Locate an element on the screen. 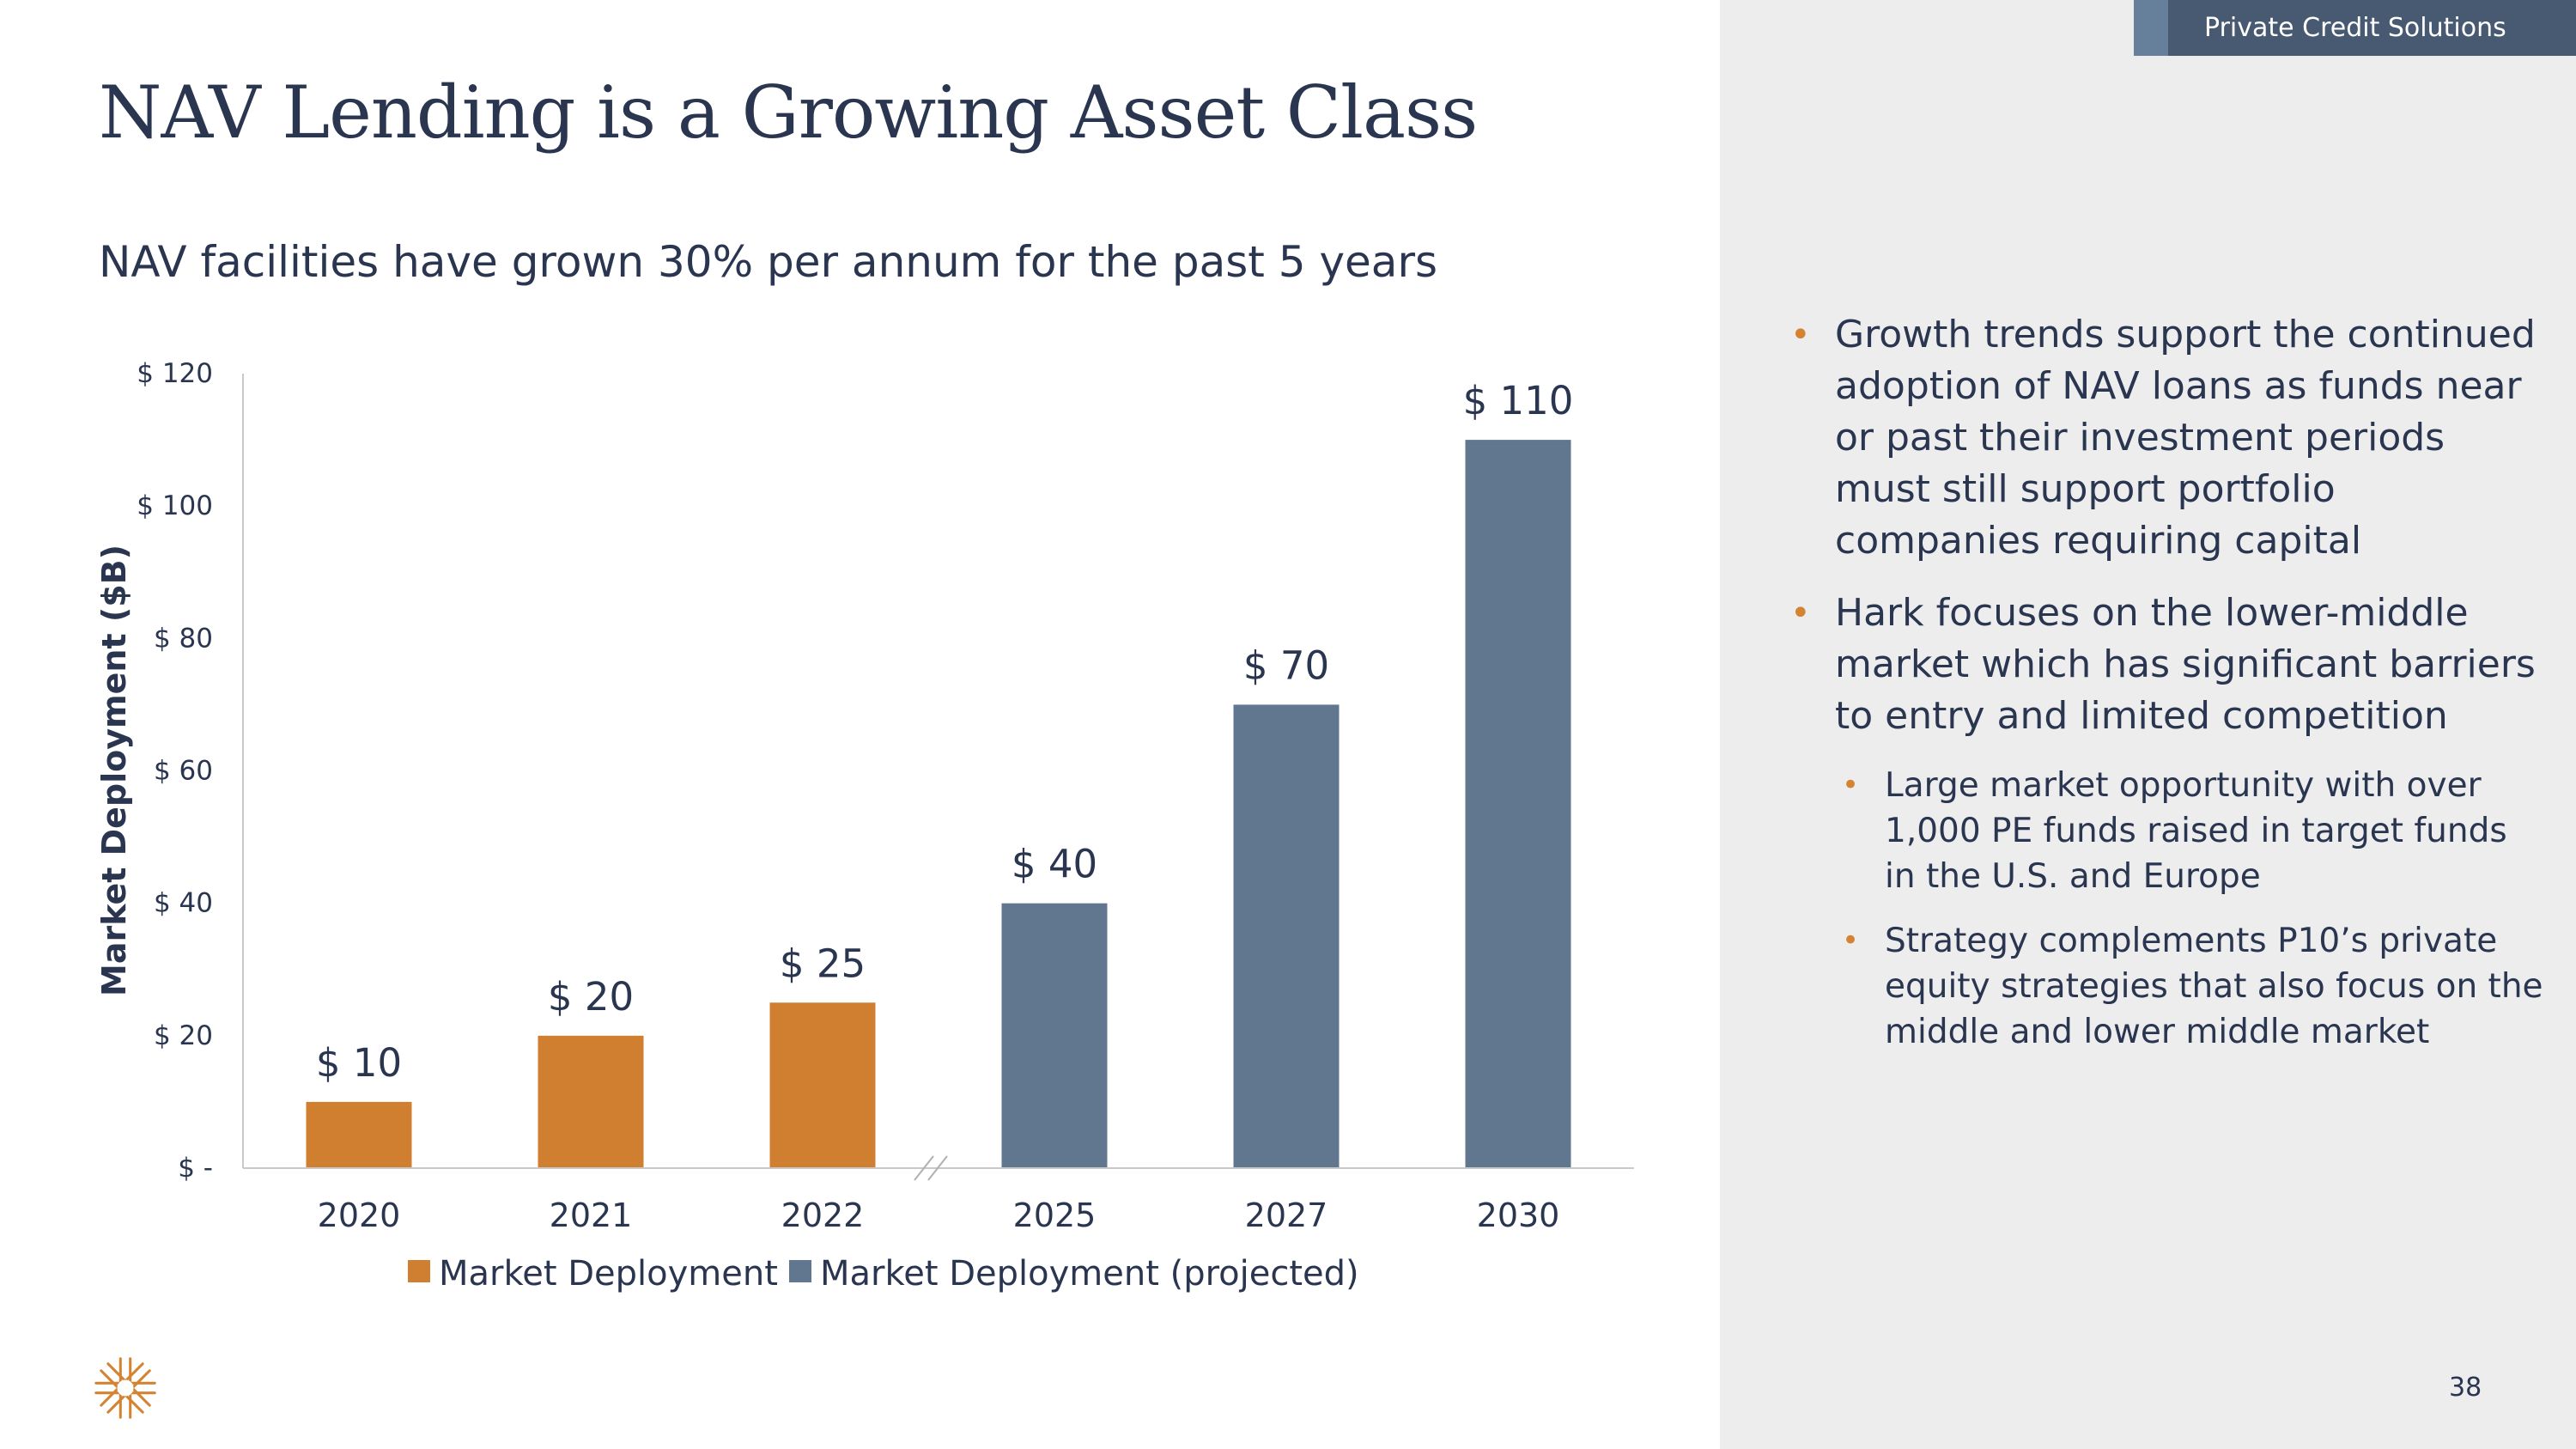 The height and width of the screenshot is (1449, 2576). x-tick-label-2020: 2020 is located at coordinates (359, 1215).